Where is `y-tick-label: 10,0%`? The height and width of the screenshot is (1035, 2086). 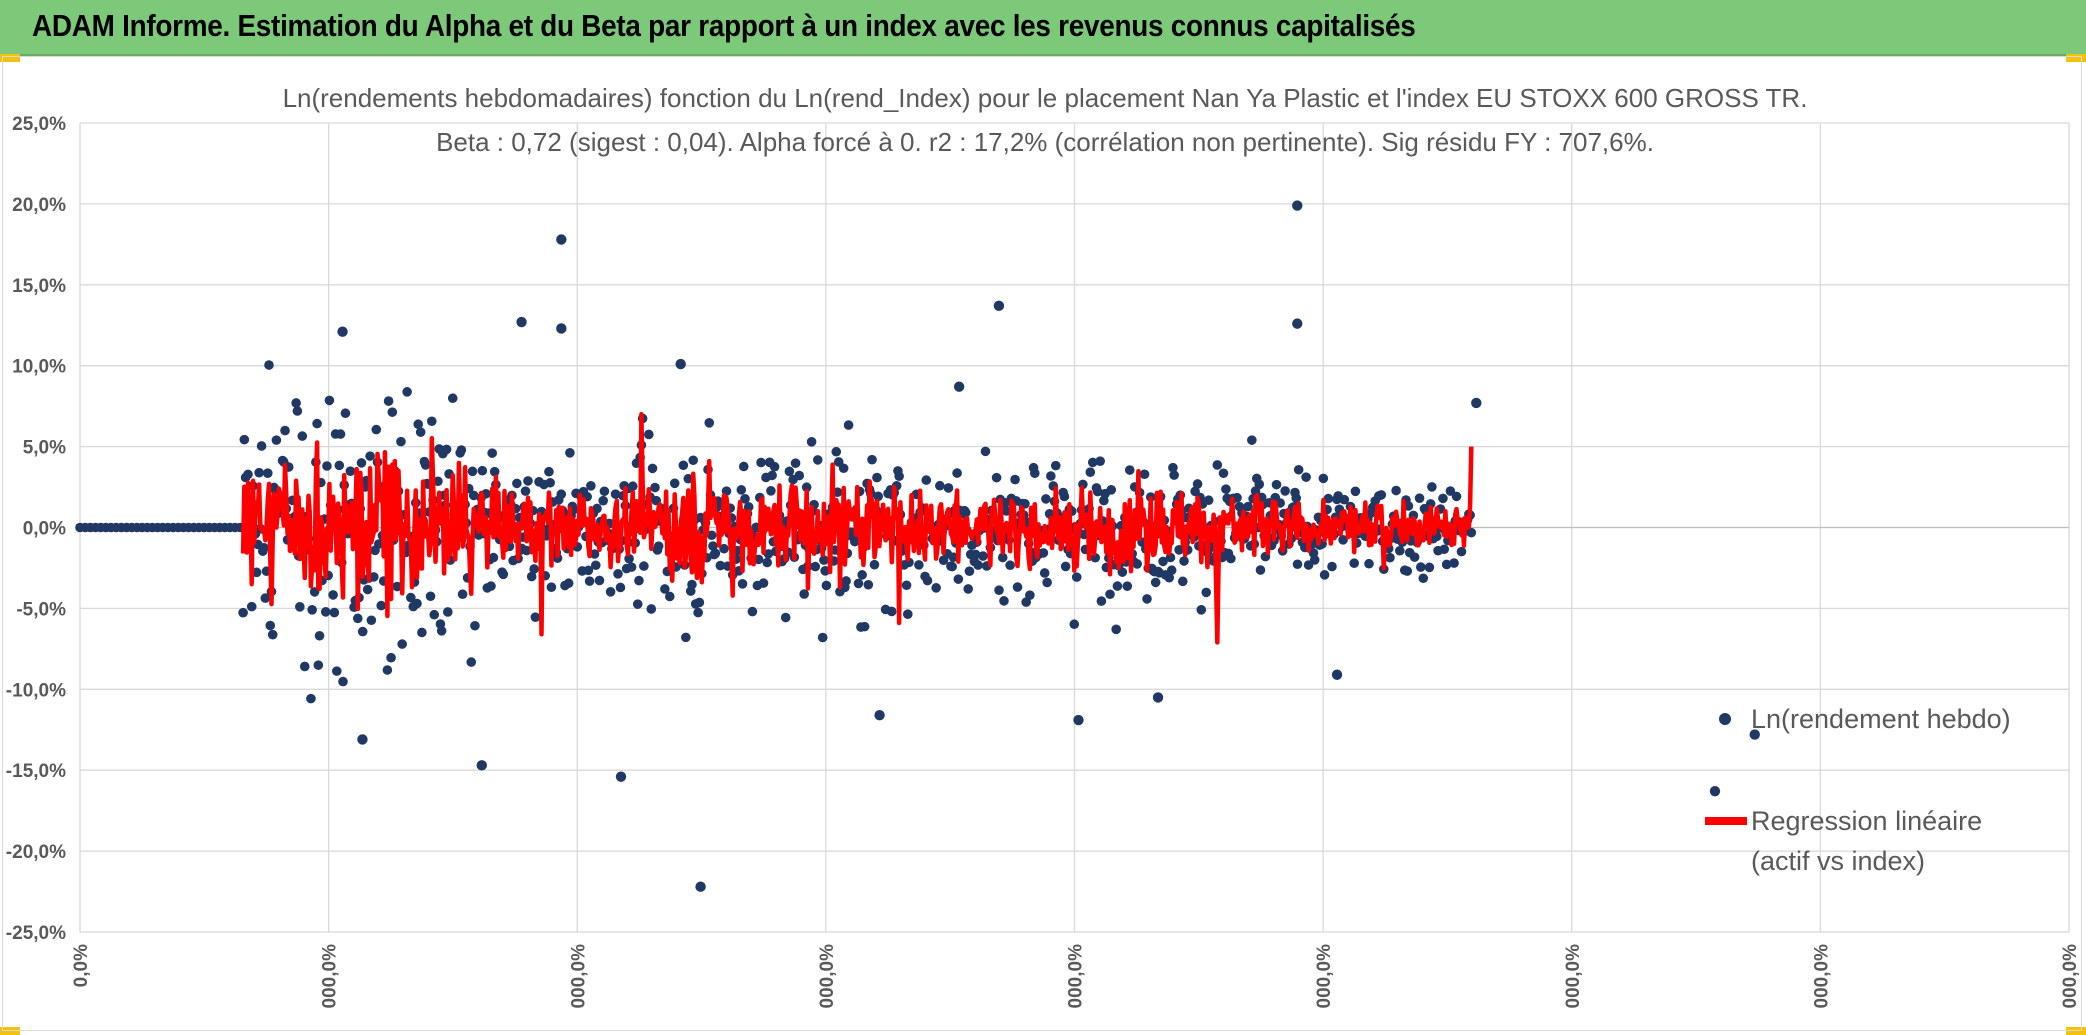
y-tick-label: 10,0% is located at coordinates (39, 367).